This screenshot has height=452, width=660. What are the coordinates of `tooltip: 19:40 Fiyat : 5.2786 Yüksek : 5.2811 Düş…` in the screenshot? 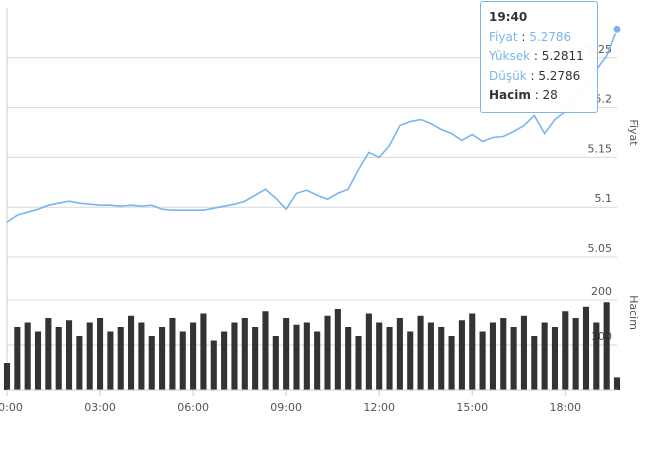 It's located at (539, 57).